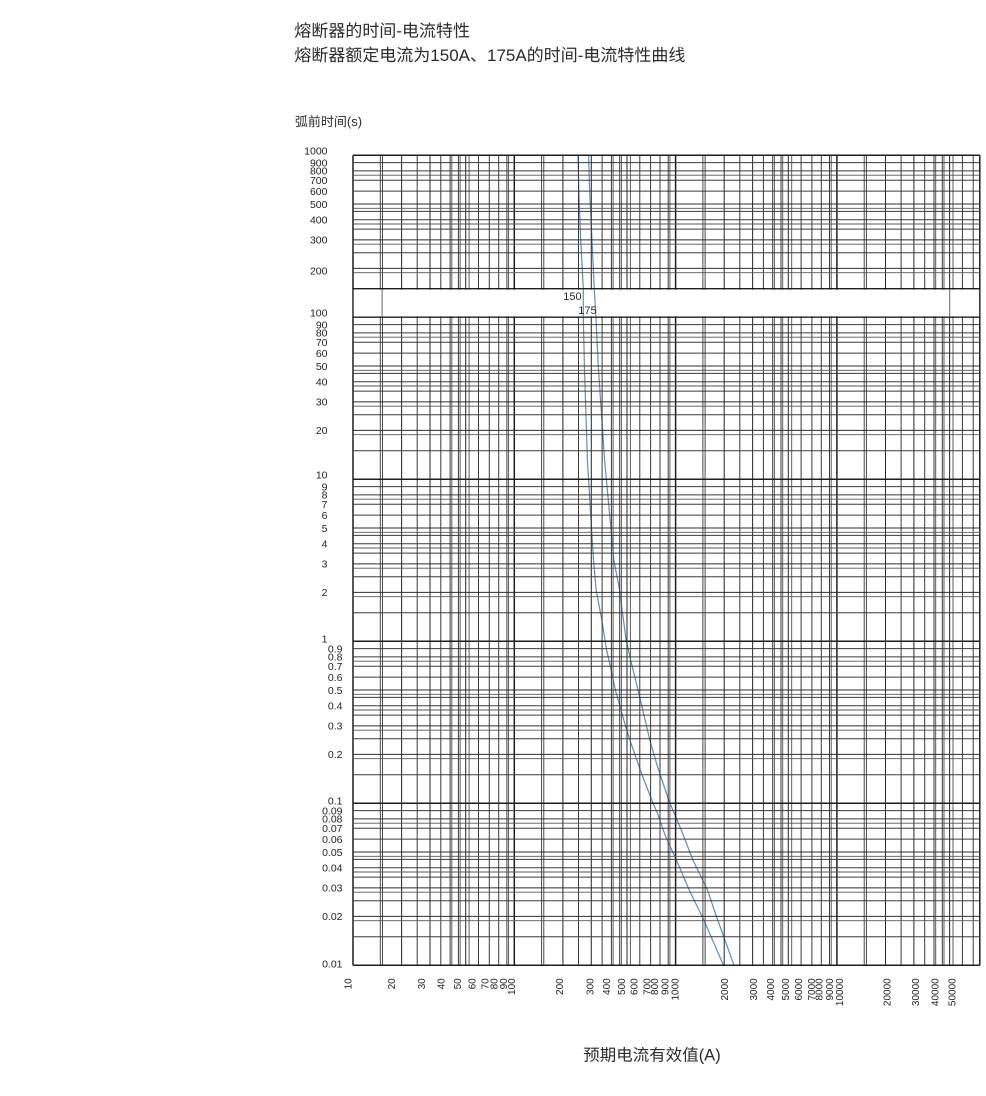  What do you see at coordinates (335, 678) in the screenshot?
I see `svg-text: 0.6` at bounding box center [335, 678].